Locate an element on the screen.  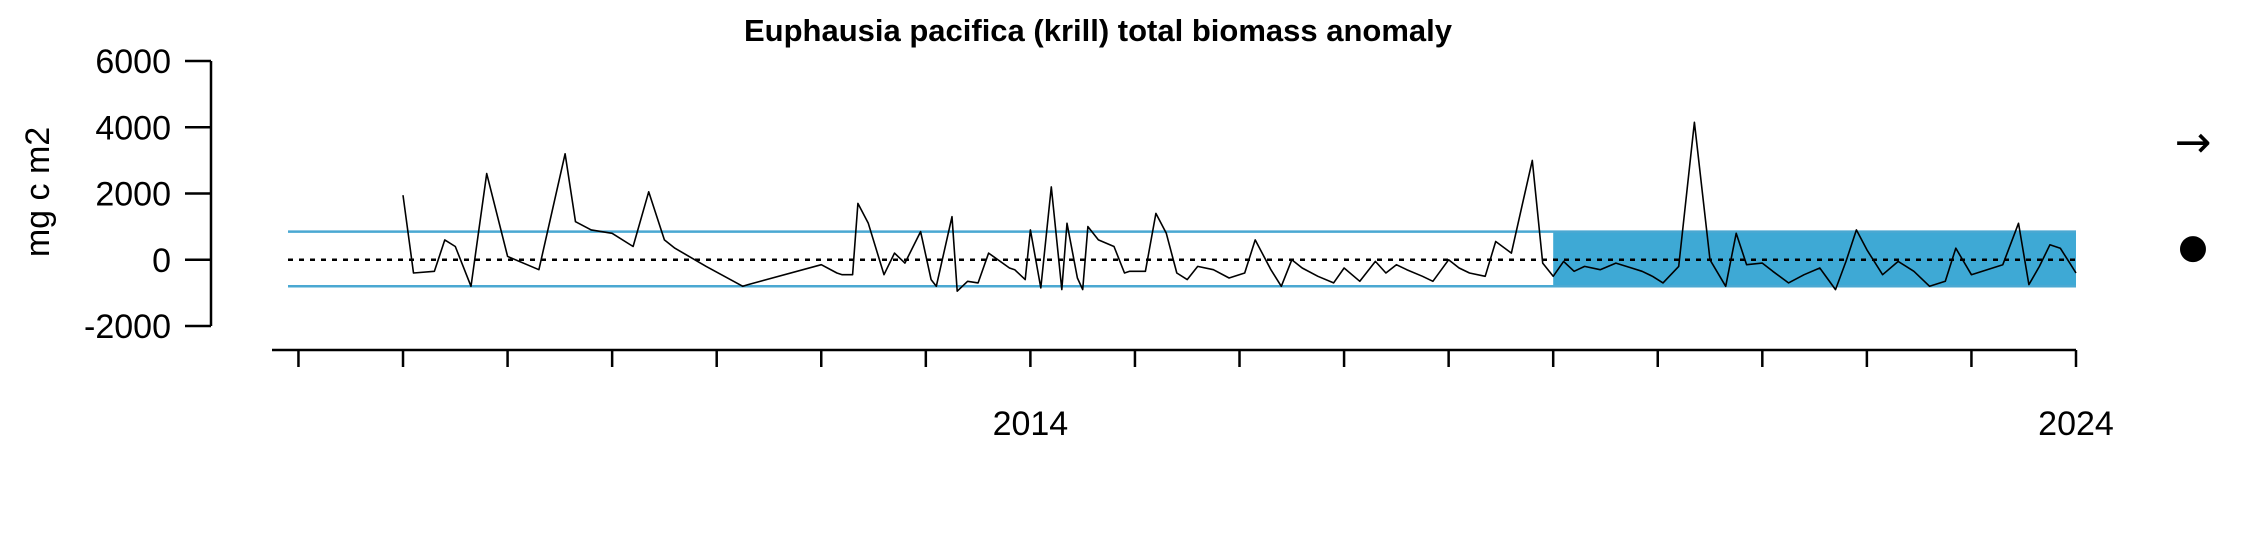
recent-window-shade is located at coordinates (1814, 259).